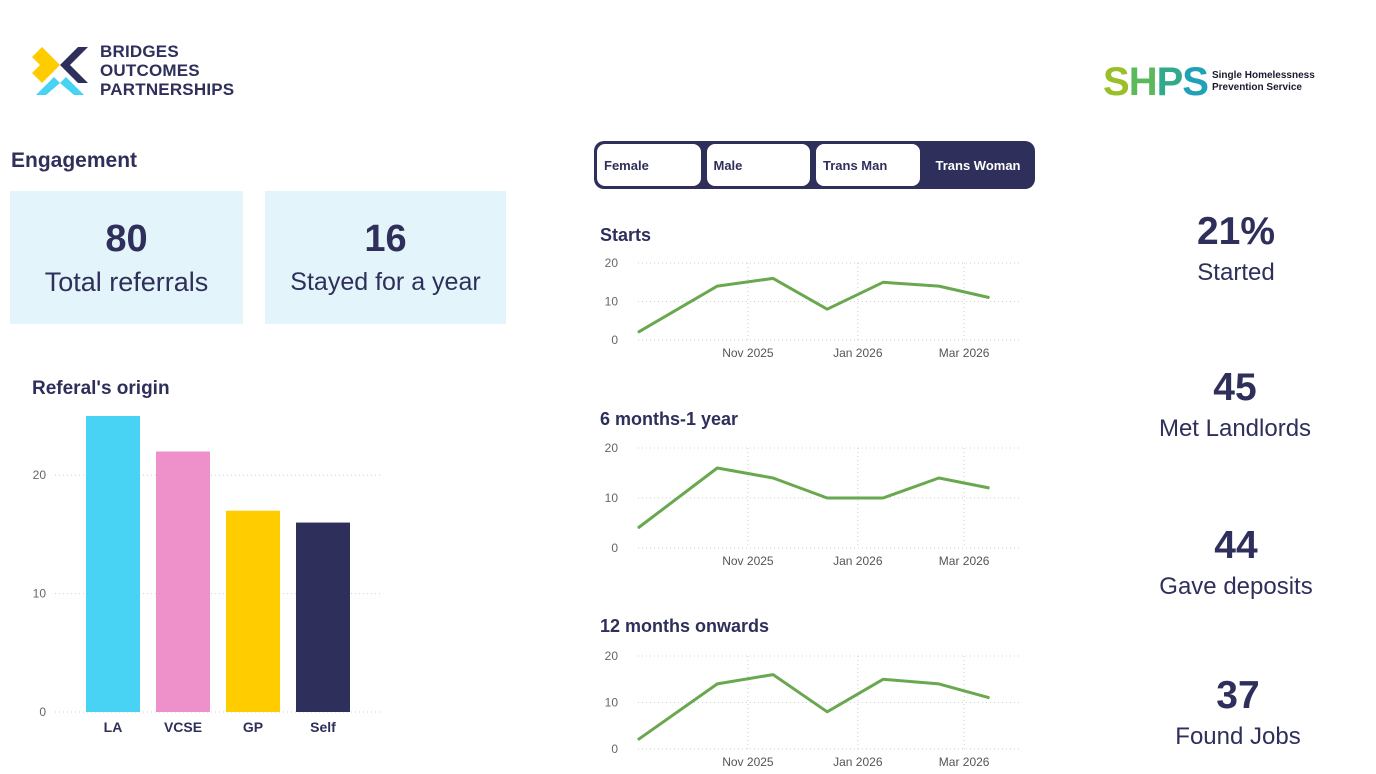  I want to click on bar-vcse, so click(183, 581).